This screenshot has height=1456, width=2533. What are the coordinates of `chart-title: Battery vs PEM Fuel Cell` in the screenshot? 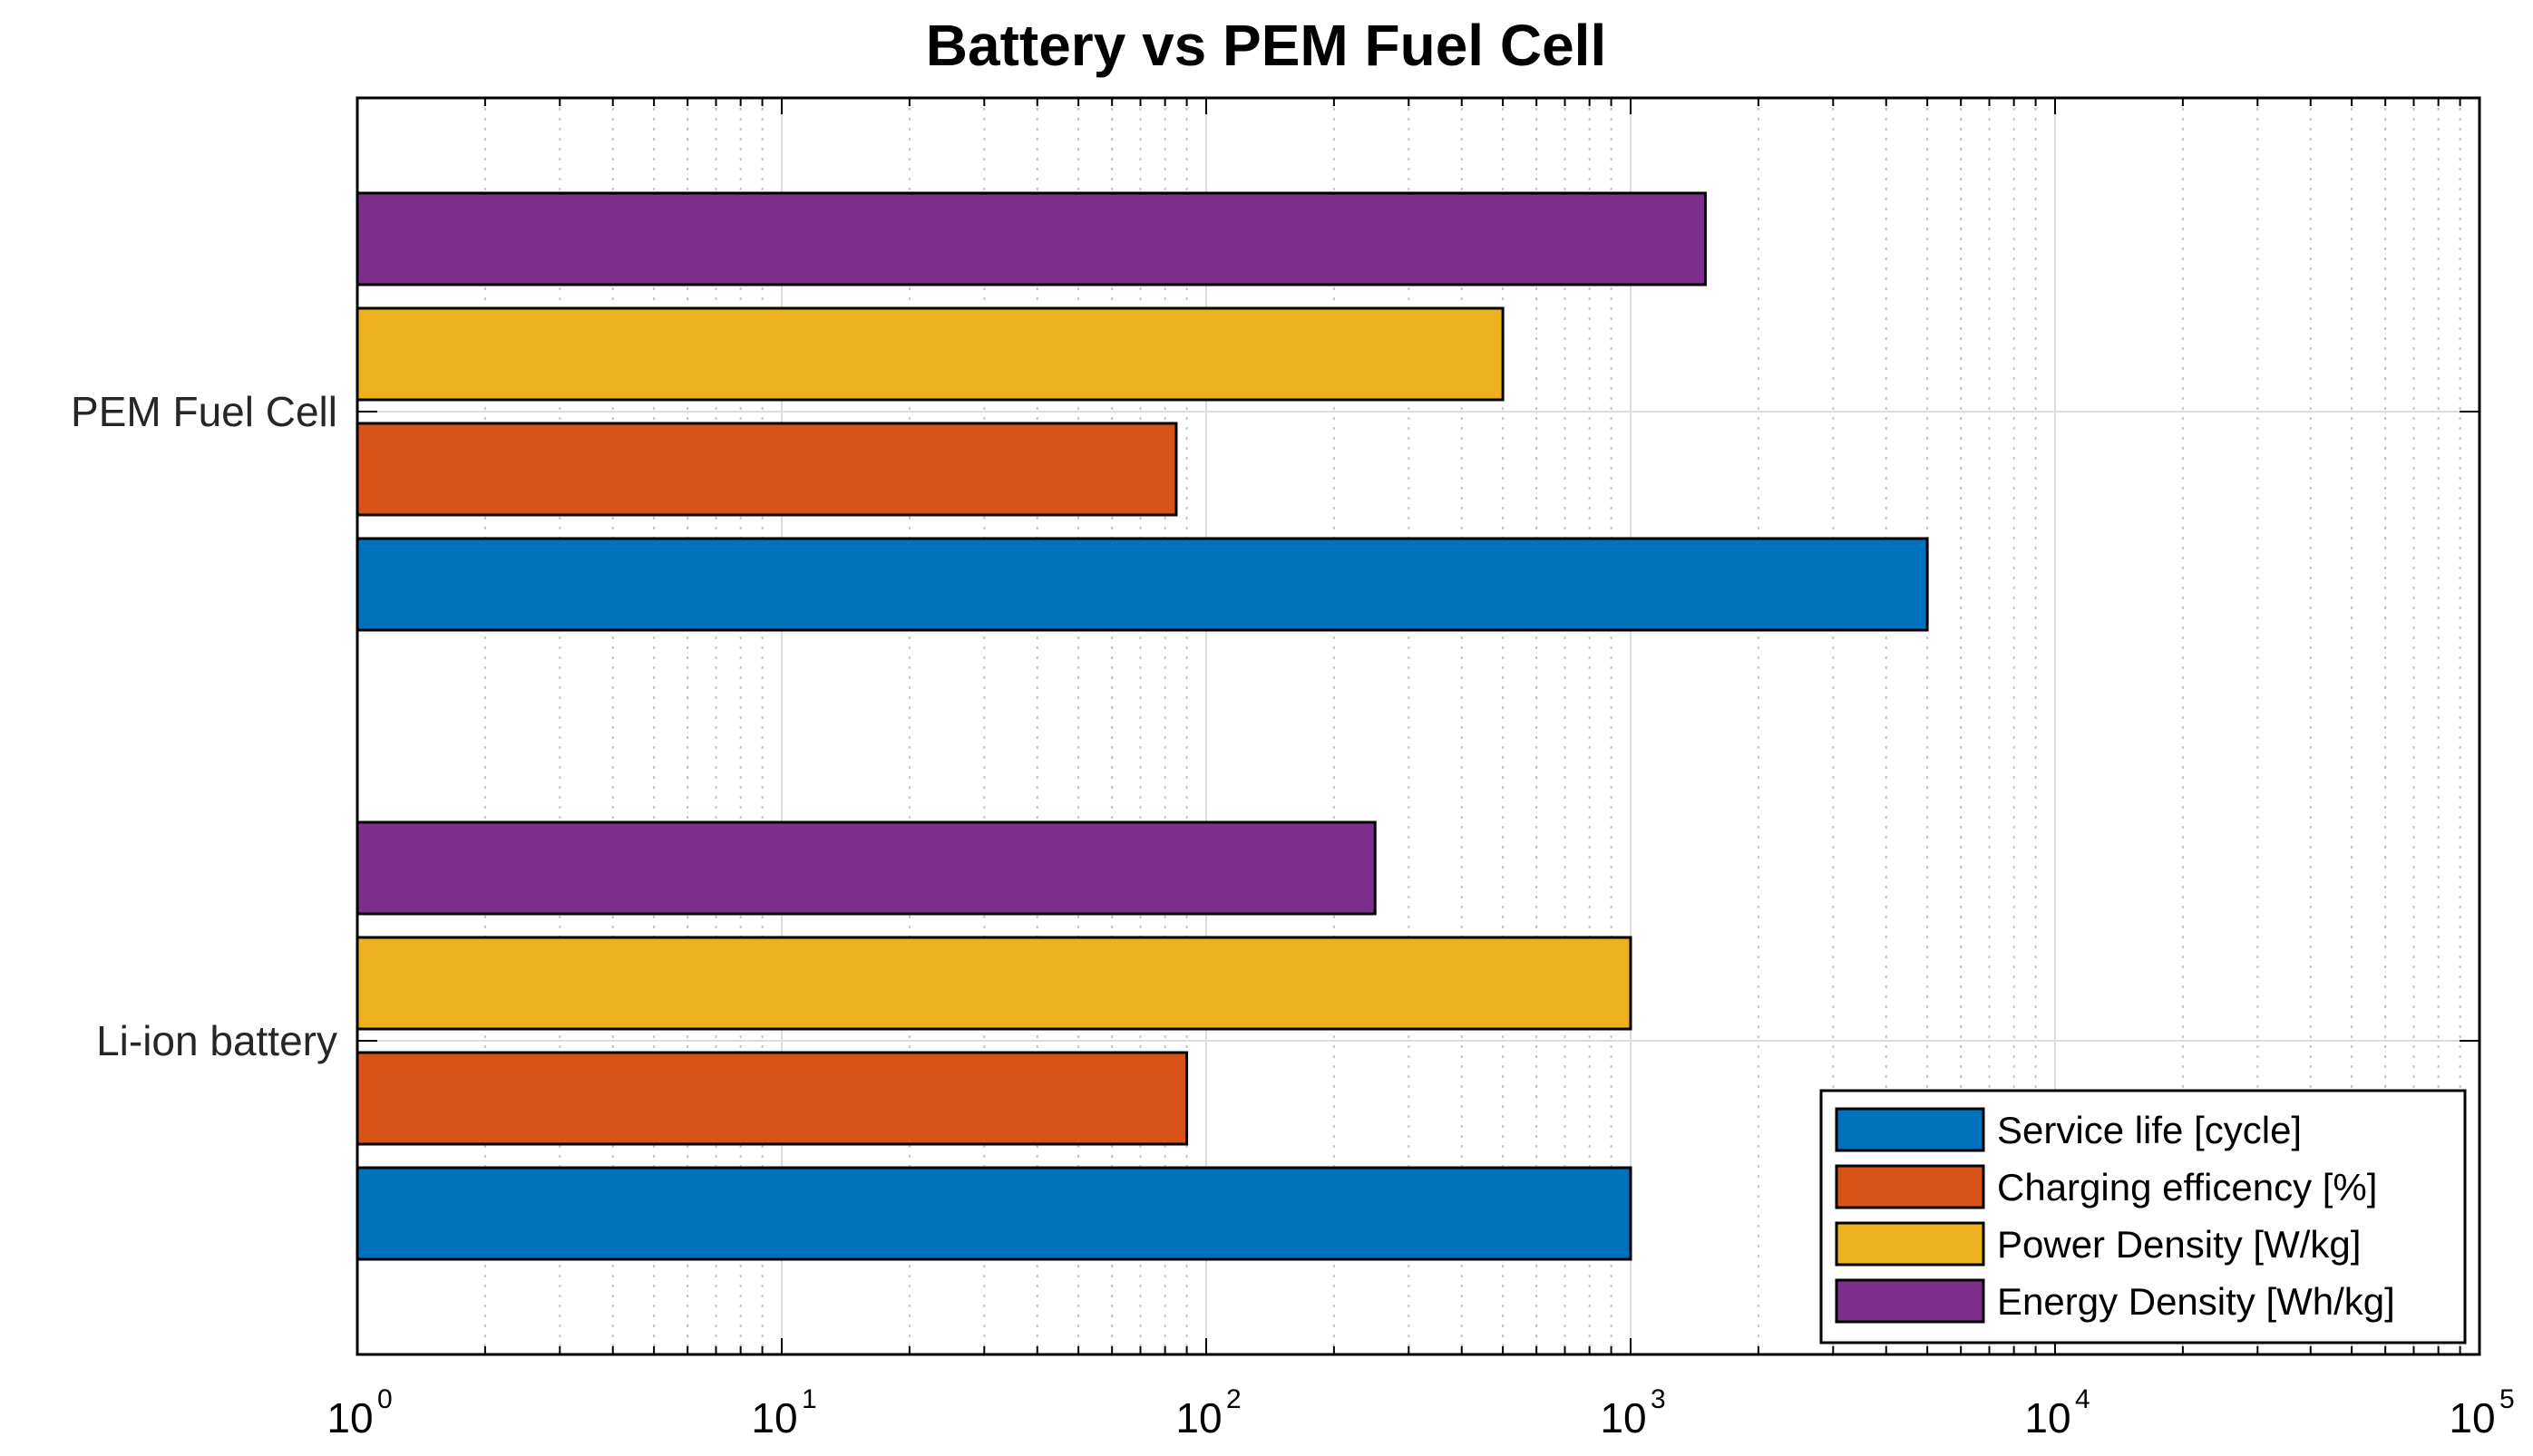 It's located at (1266, 45).